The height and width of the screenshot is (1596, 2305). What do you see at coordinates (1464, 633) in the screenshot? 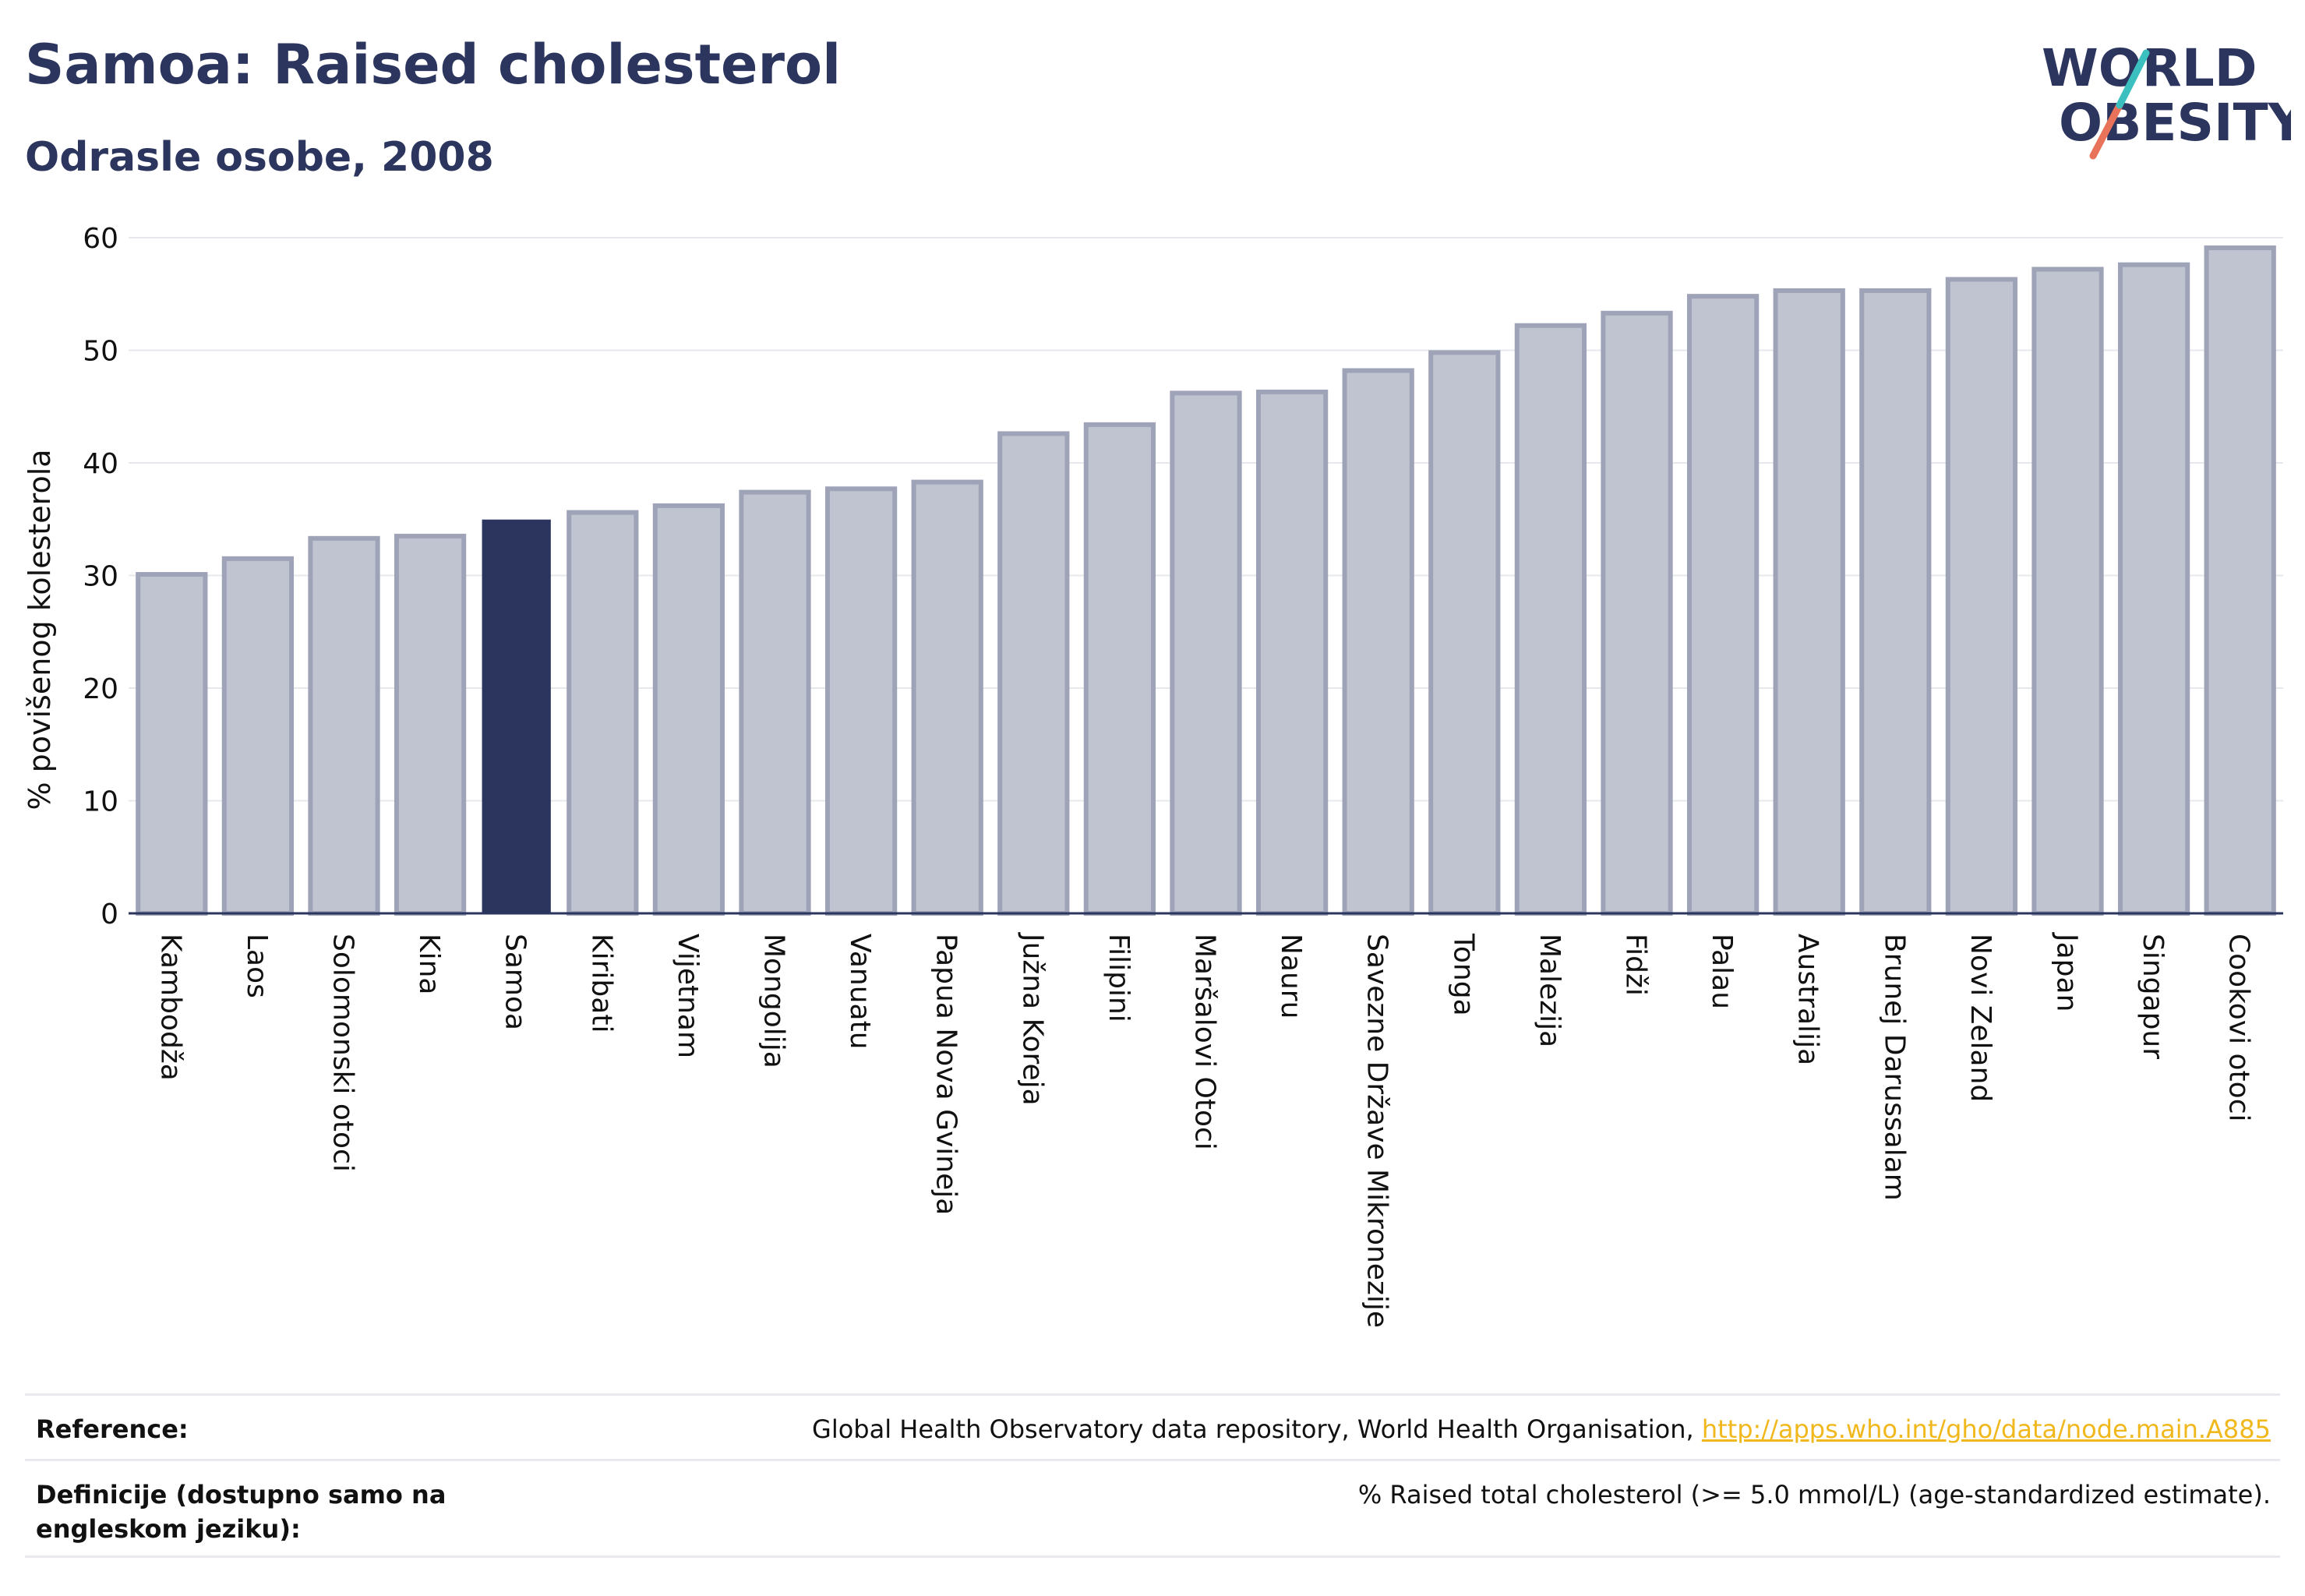
I see `bar-tonga` at bounding box center [1464, 633].